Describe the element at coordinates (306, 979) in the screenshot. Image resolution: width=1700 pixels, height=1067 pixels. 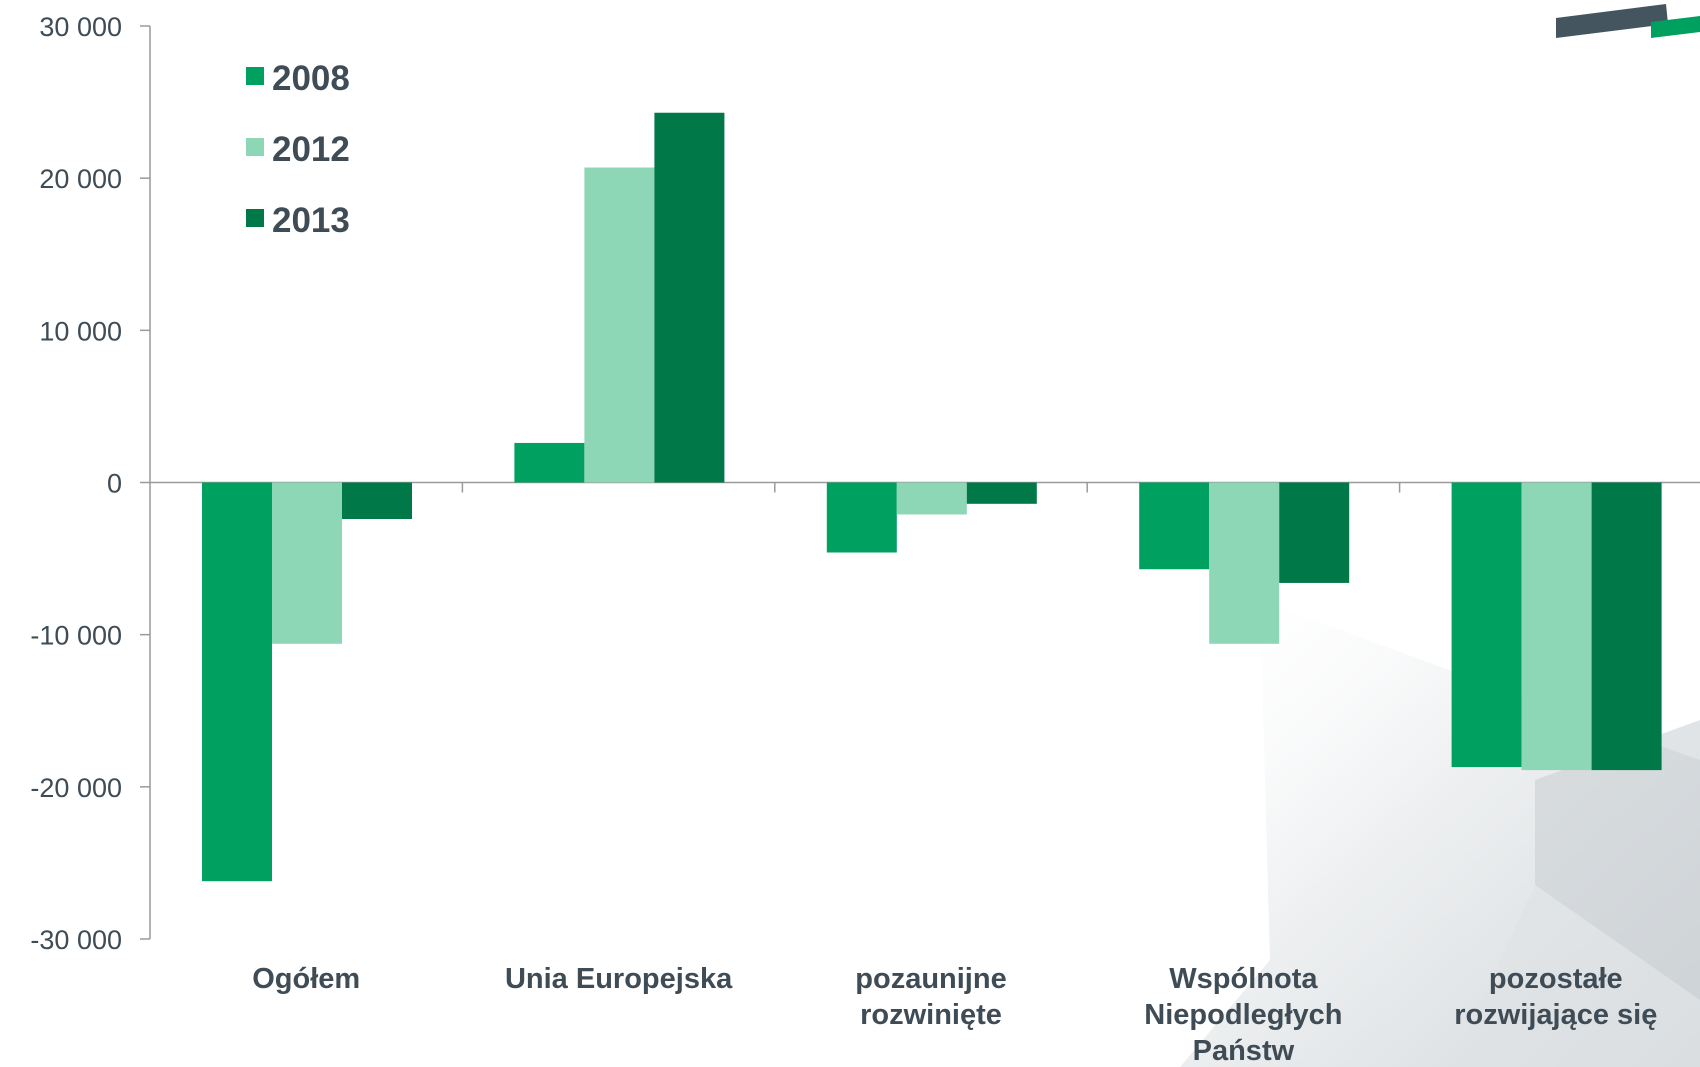
I see `category-label: Ogółem` at that location.